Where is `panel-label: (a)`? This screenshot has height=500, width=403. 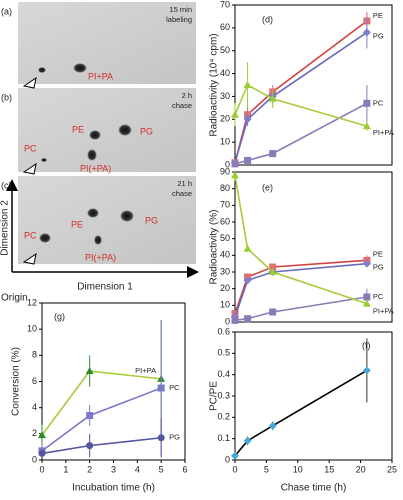
panel-label: (a) is located at coordinates (6, 11).